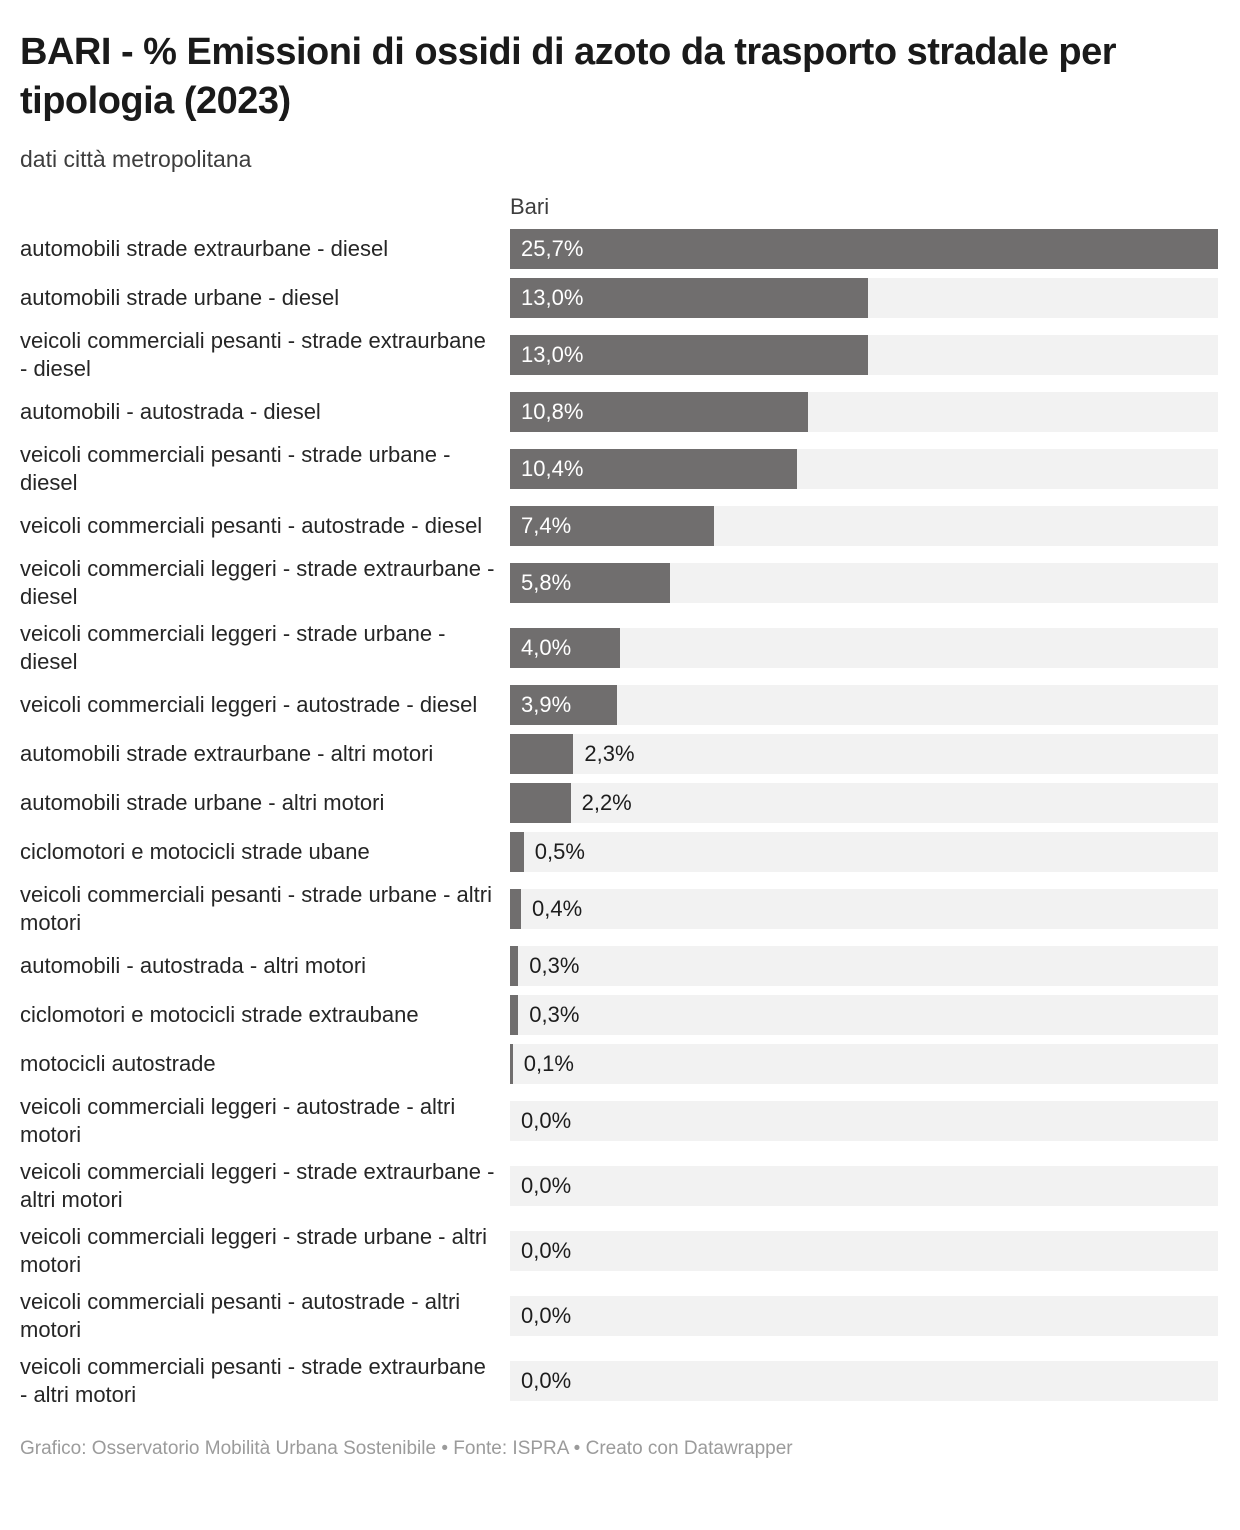 The image size is (1240, 1530). Describe the element at coordinates (180, 298) in the screenshot. I see `row-category-label: automobili strade urbane - diesel` at that location.